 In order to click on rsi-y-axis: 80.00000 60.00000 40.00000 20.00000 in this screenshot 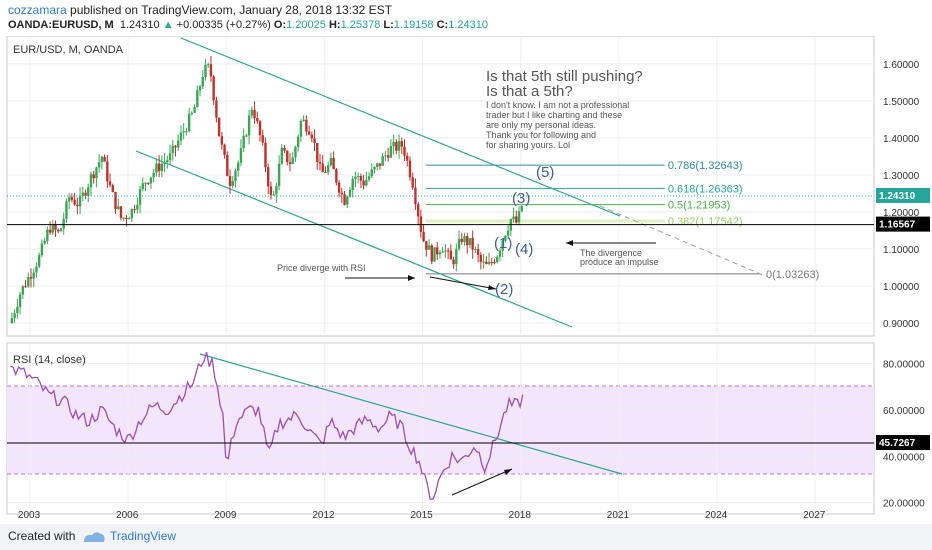, I will do `click(904, 435)`.